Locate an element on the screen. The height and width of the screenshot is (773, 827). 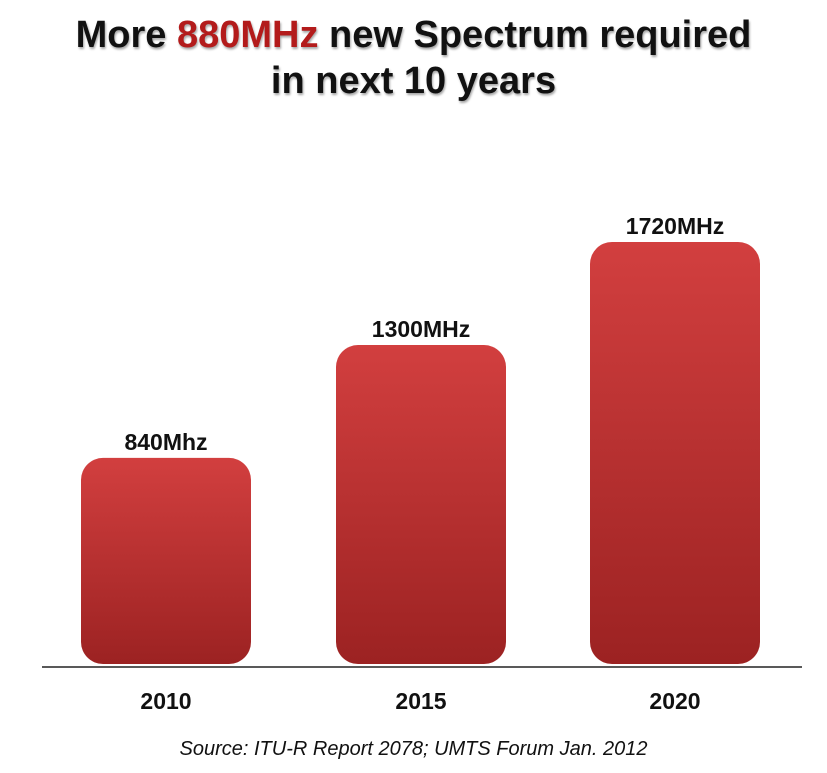
x-tick-label-2015: 2015 is located at coordinates (420, 701).